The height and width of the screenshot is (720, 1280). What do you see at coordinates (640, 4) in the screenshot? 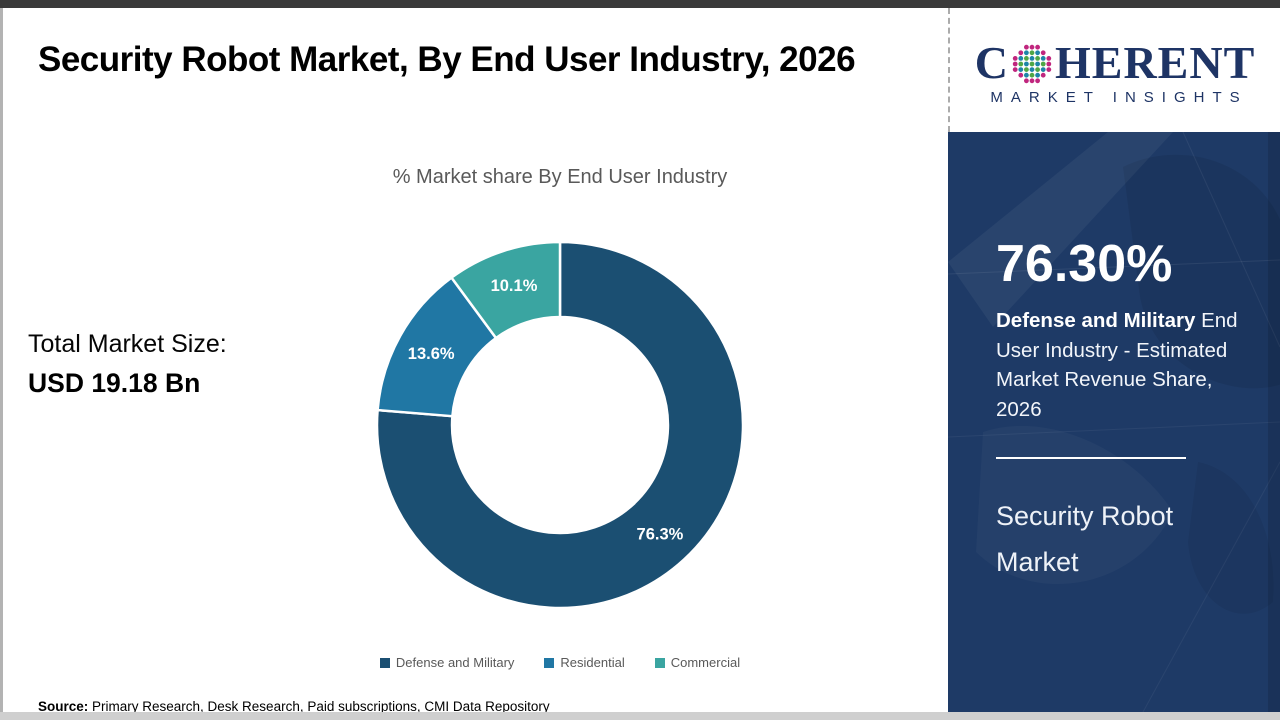
I see `top-window-edge` at bounding box center [640, 4].